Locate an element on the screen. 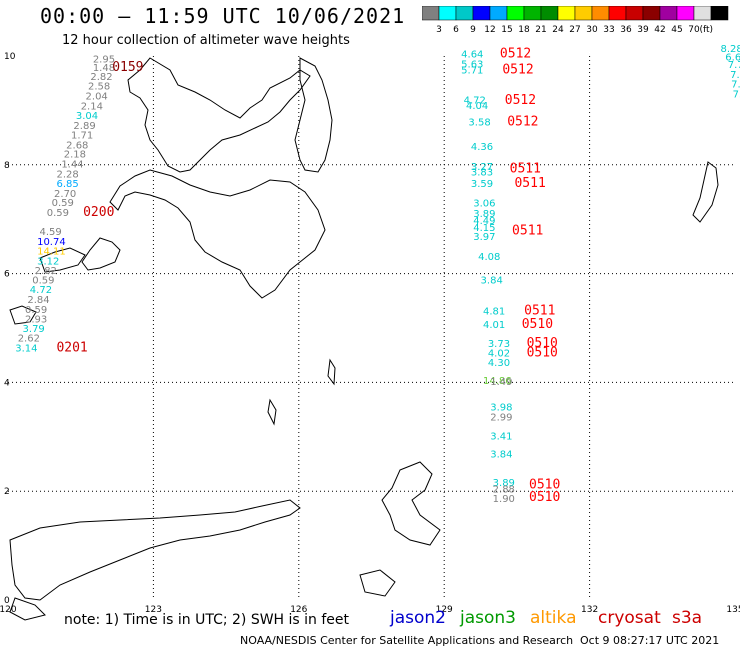  wave-height-value: 2.99 is located at coordinates (501, 417).